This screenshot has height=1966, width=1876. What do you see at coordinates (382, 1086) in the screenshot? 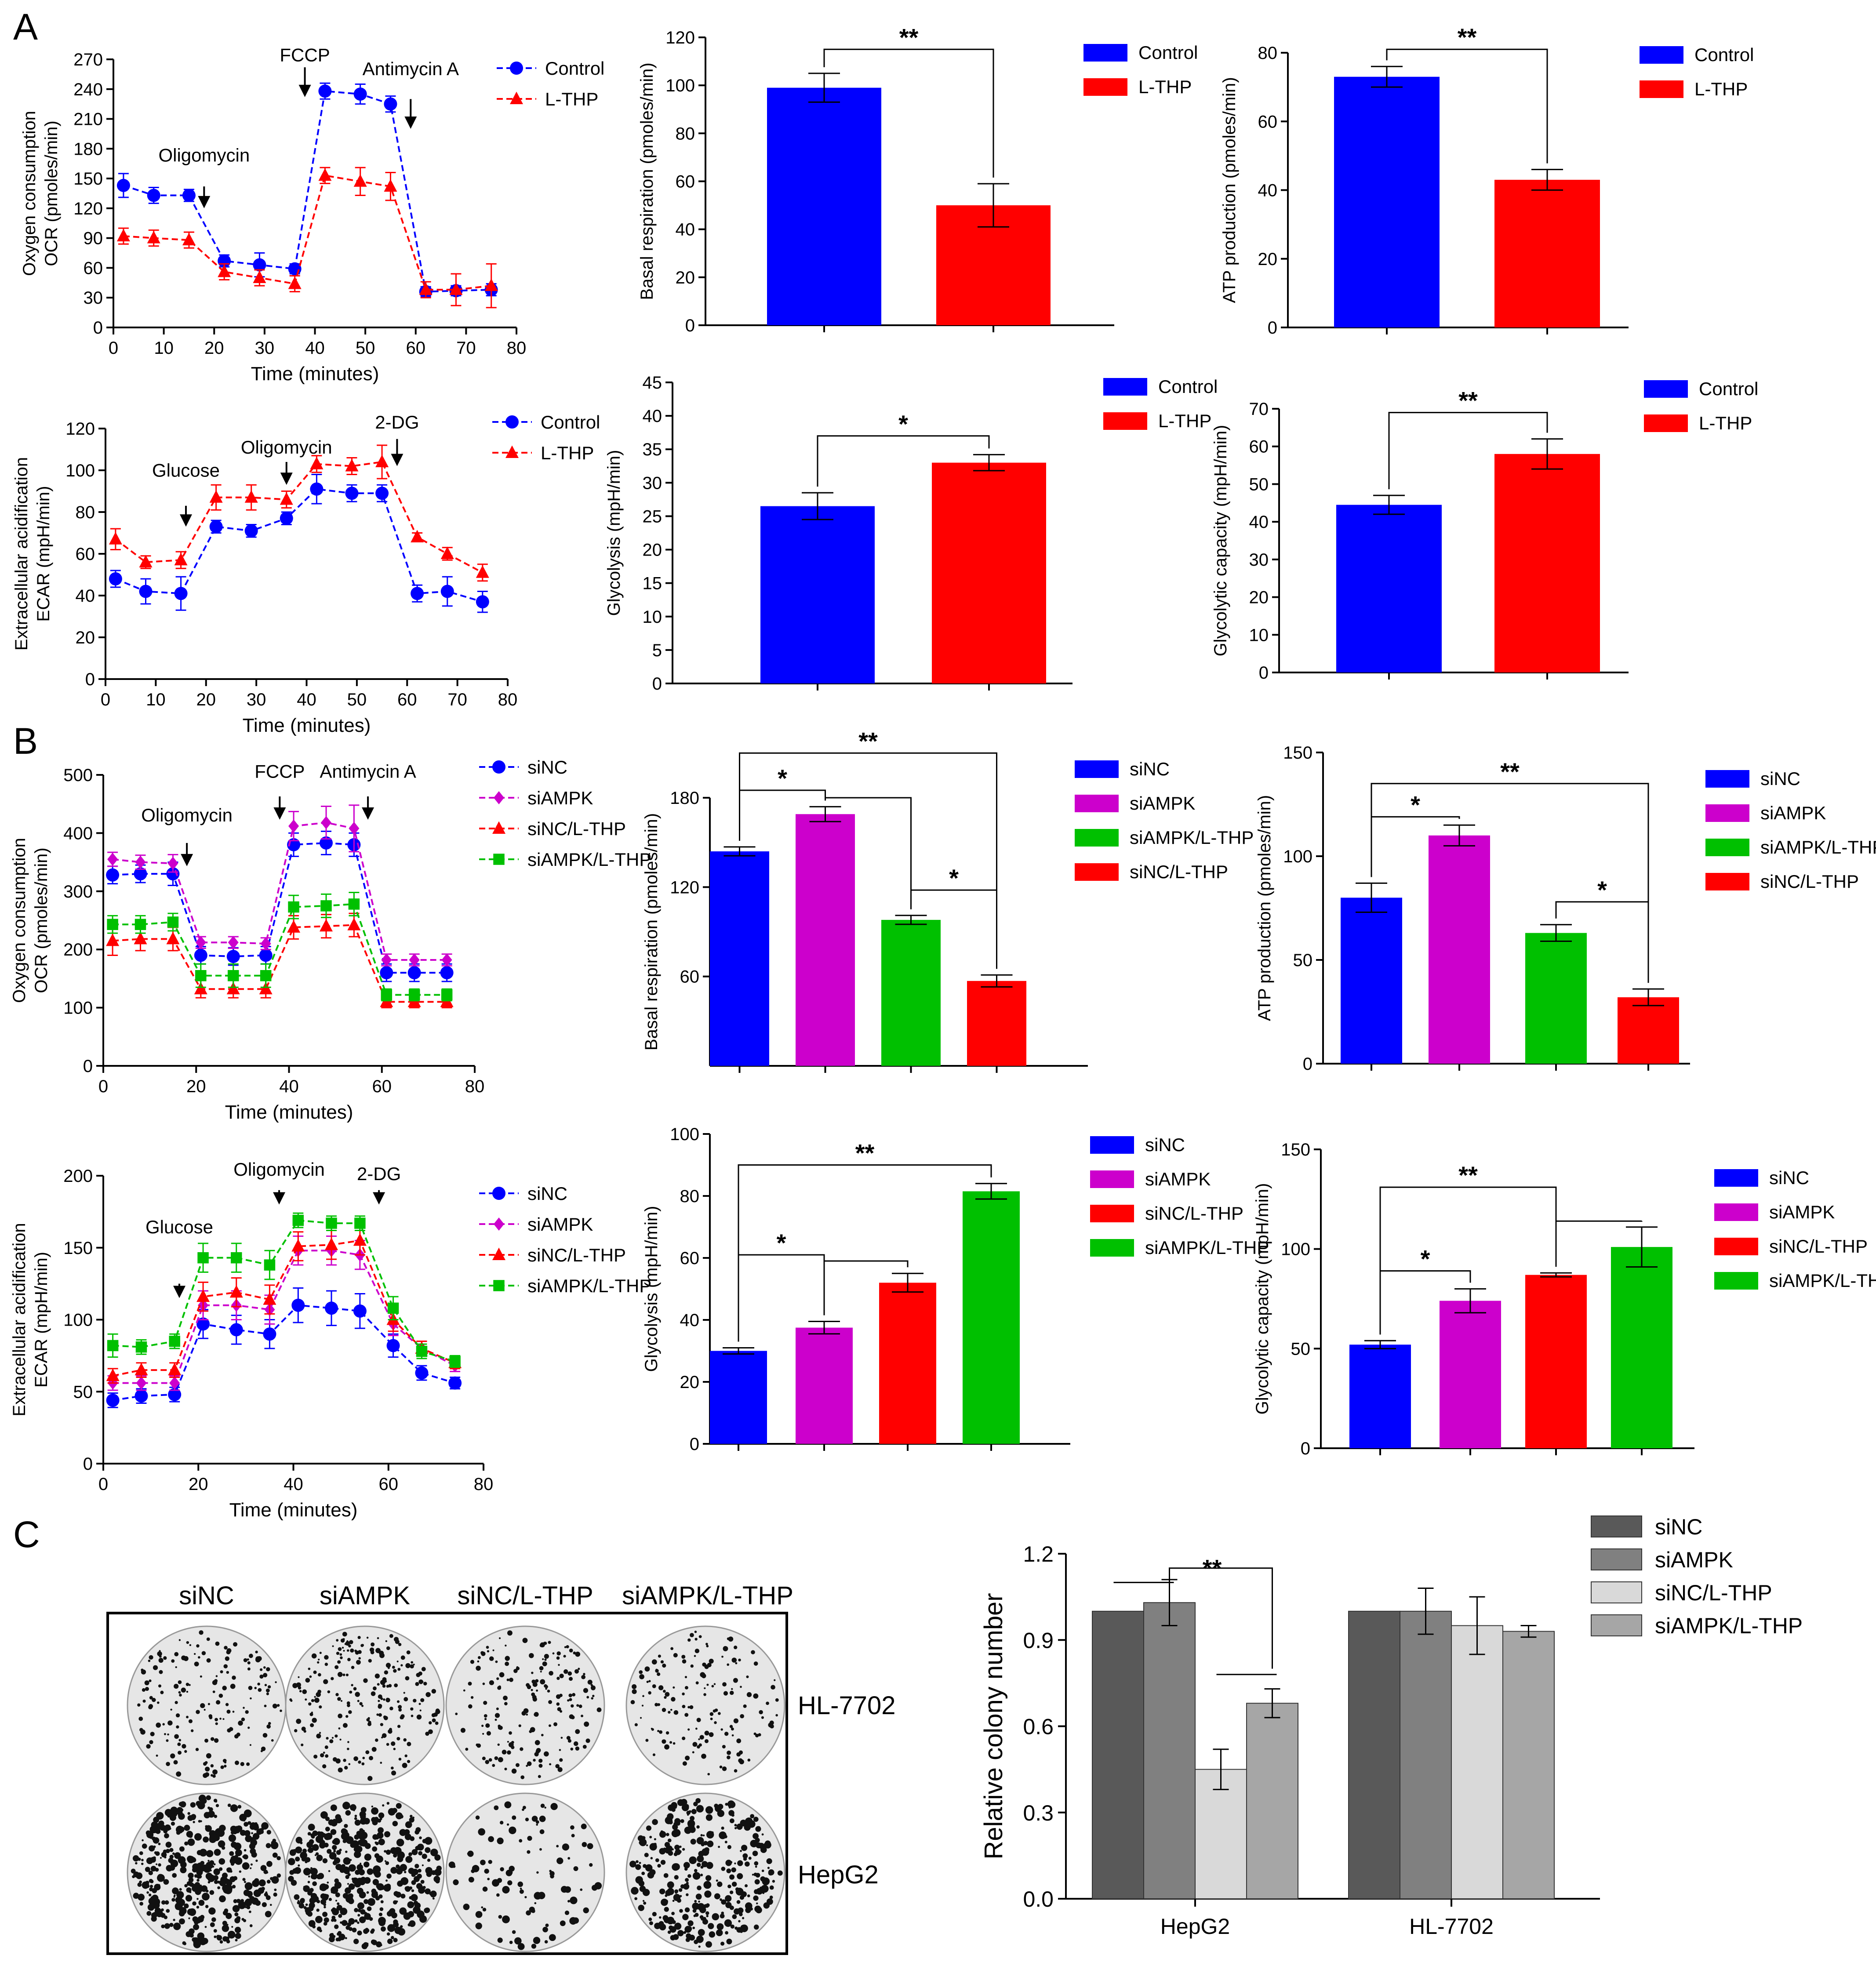
I see `x-tick-label: 60` at bounding box center [382, 1086].